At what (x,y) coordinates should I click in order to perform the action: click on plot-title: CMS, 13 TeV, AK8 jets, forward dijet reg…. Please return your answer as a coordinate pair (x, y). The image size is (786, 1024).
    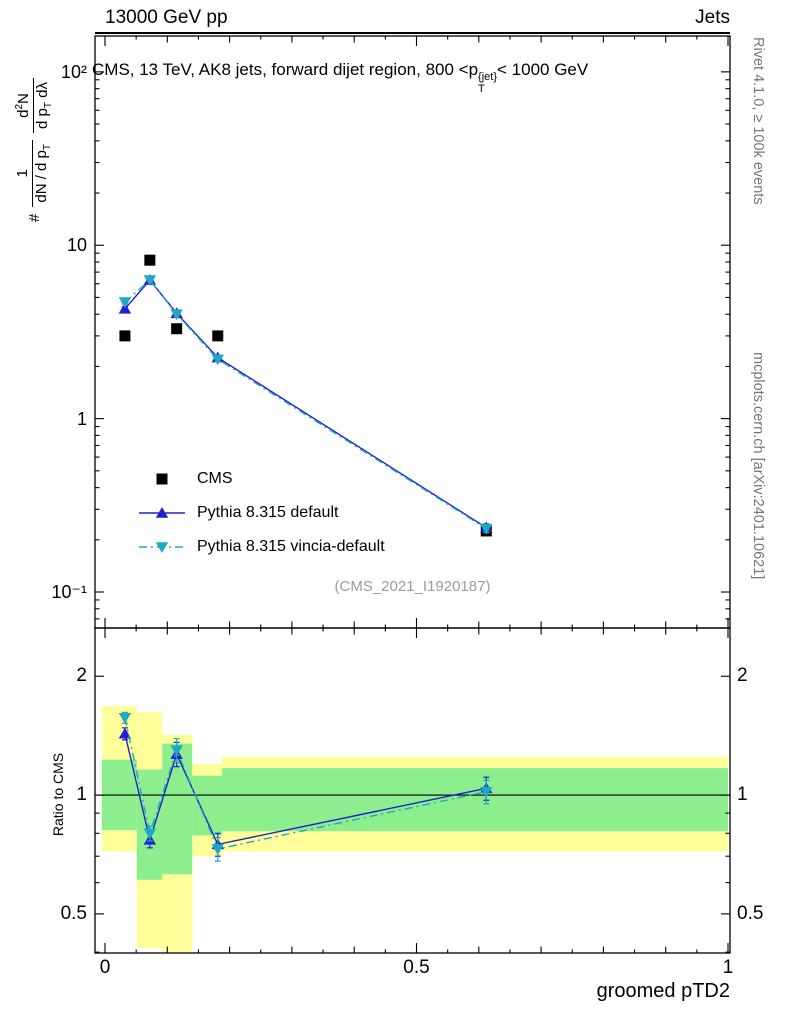
    Looking at the image, I should click on (424, 77).